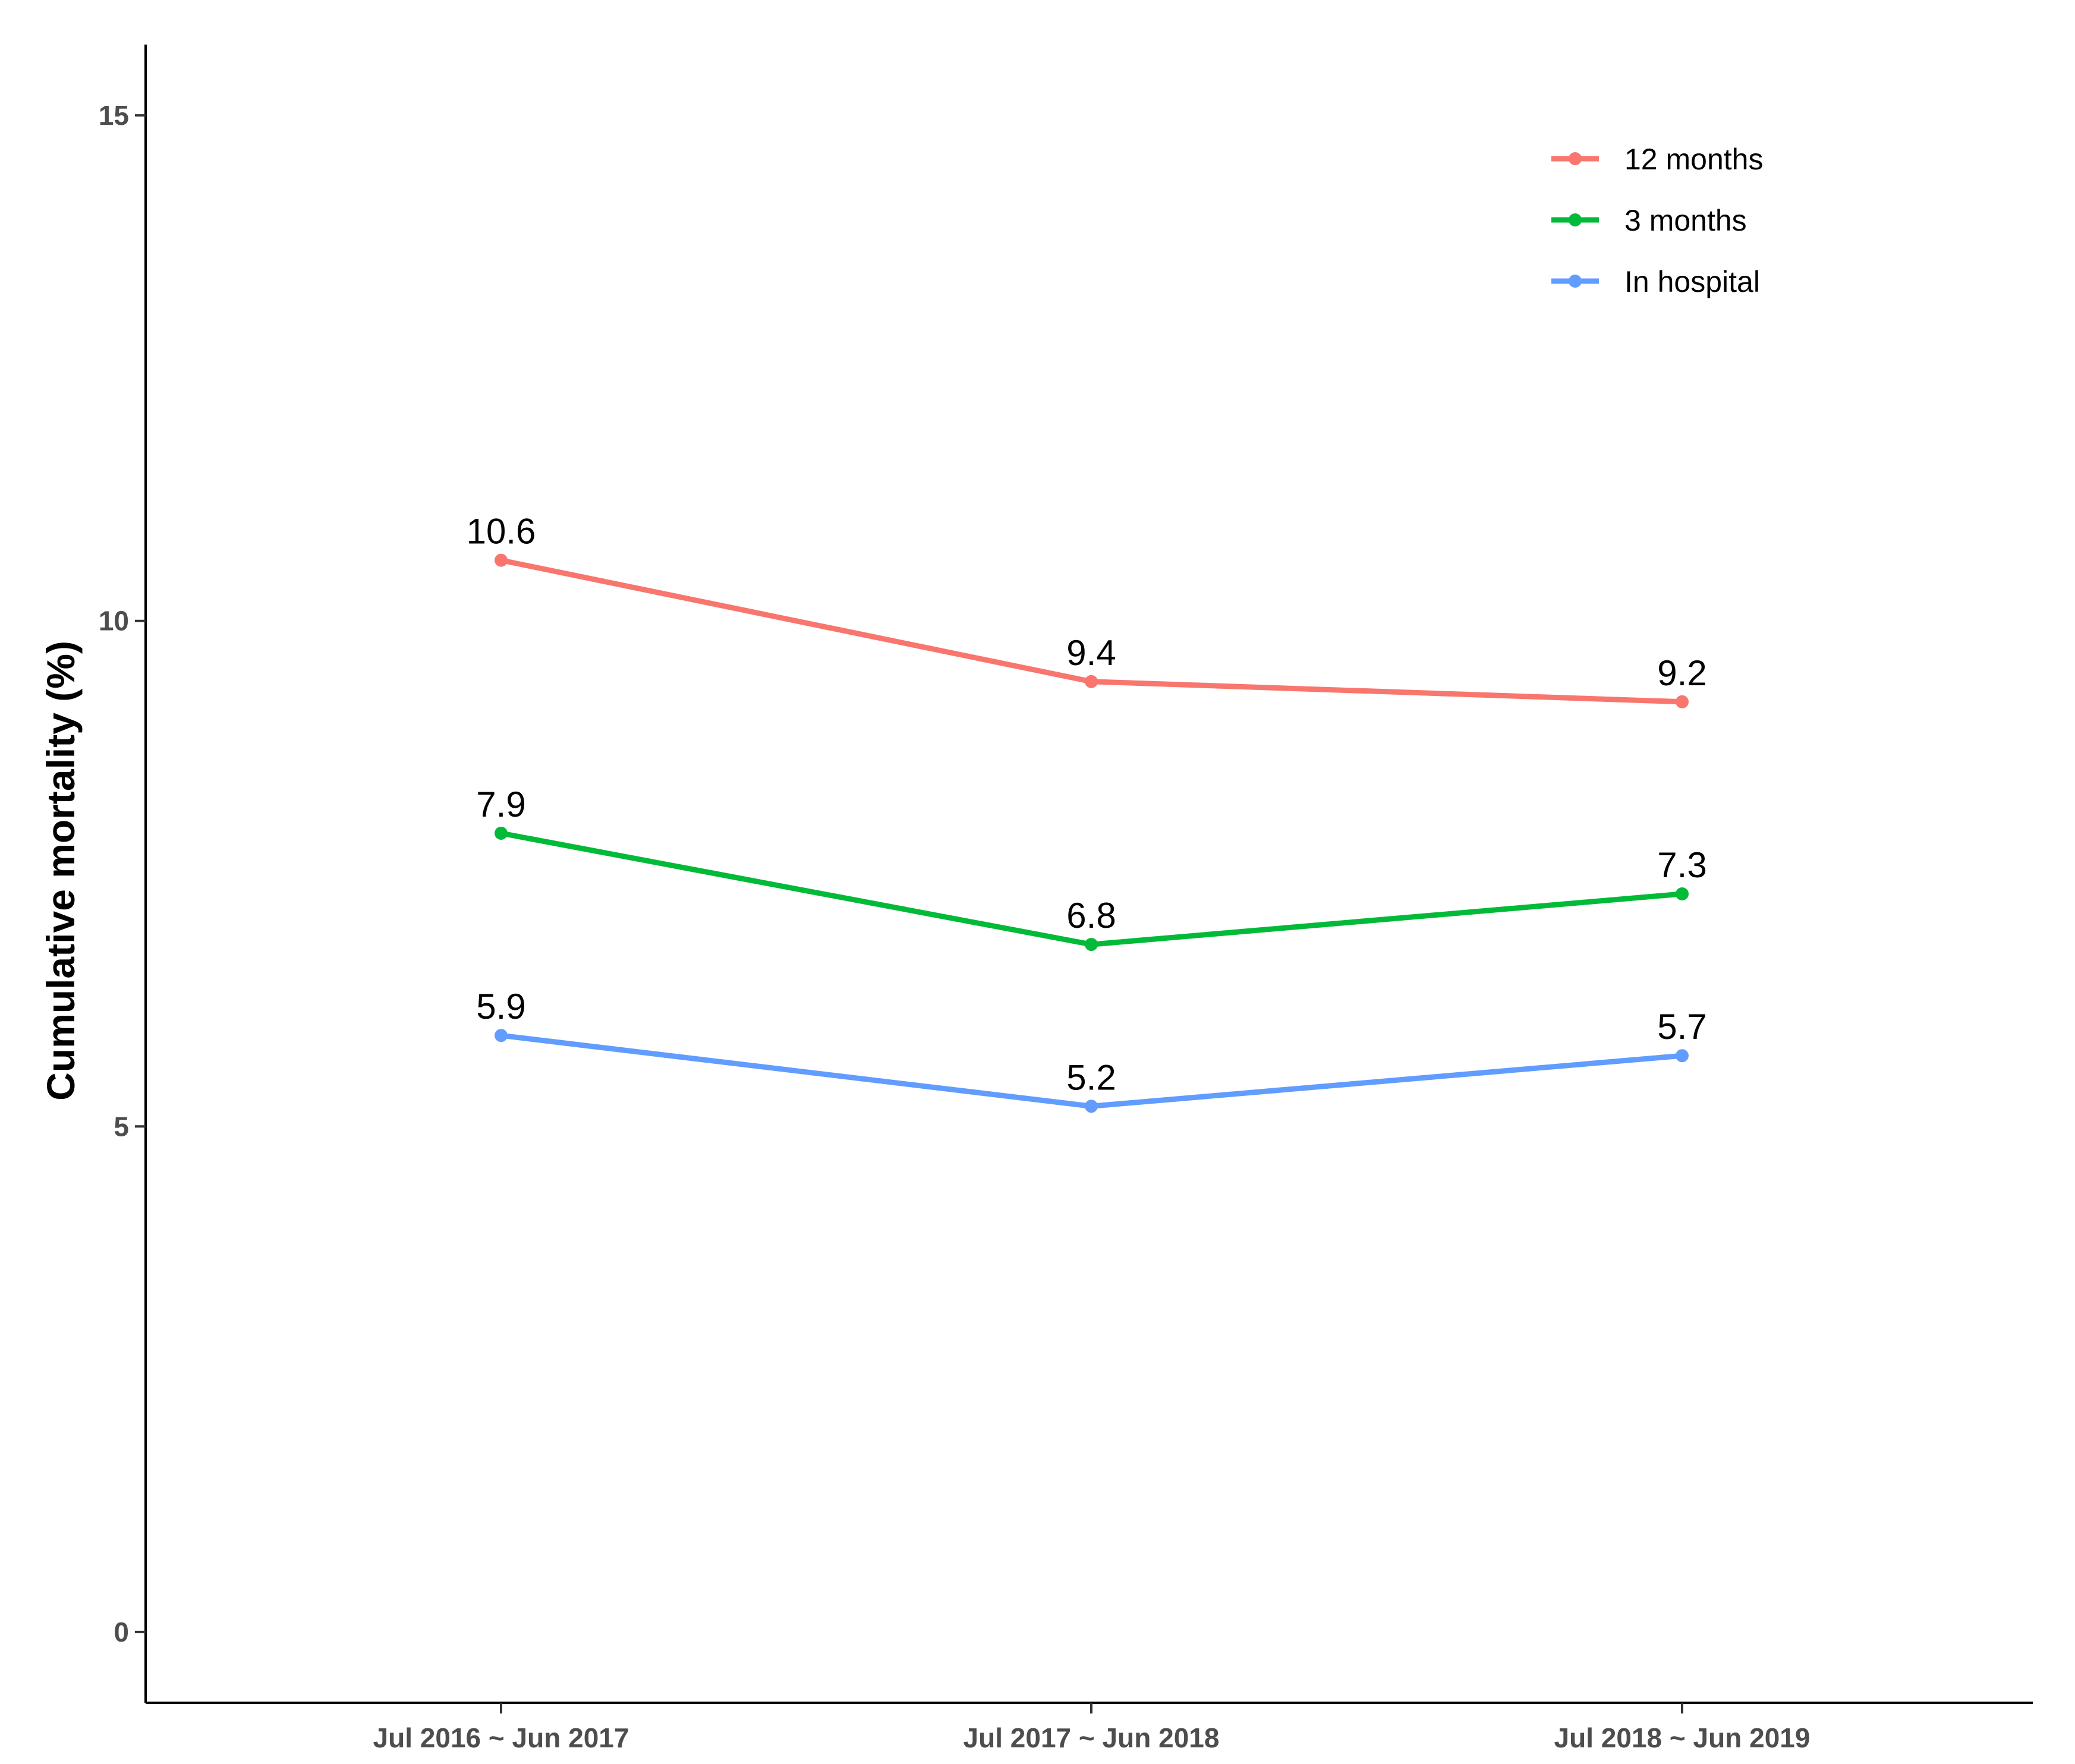 This screenshot has height=1764, width=2075. Describe the element at coordinates (121, 1632) in the screenshot. I see `y-tick-label: 0` at that location.